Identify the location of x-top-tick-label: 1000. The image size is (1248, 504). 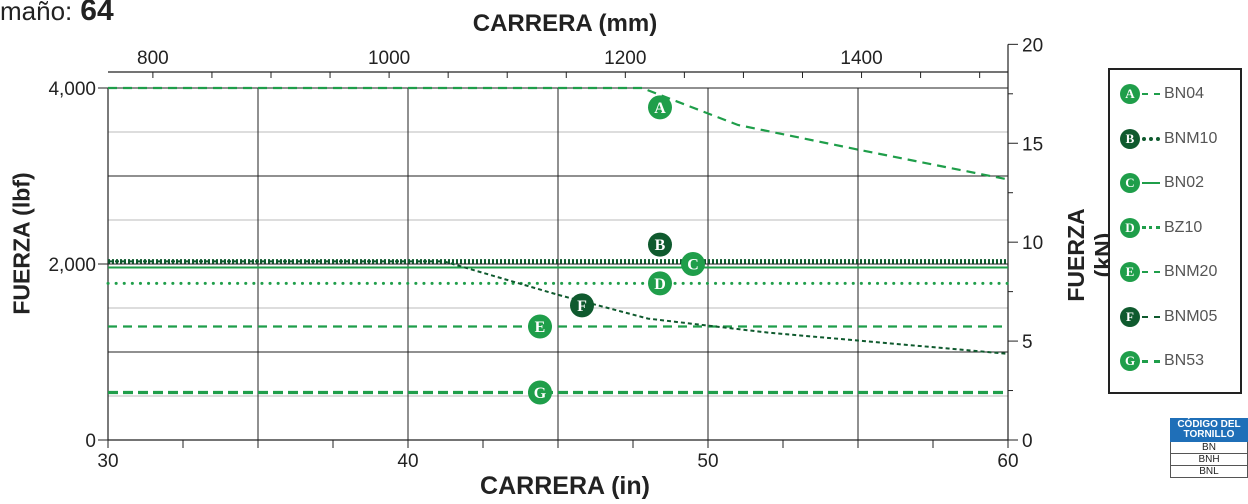
(389, 58).